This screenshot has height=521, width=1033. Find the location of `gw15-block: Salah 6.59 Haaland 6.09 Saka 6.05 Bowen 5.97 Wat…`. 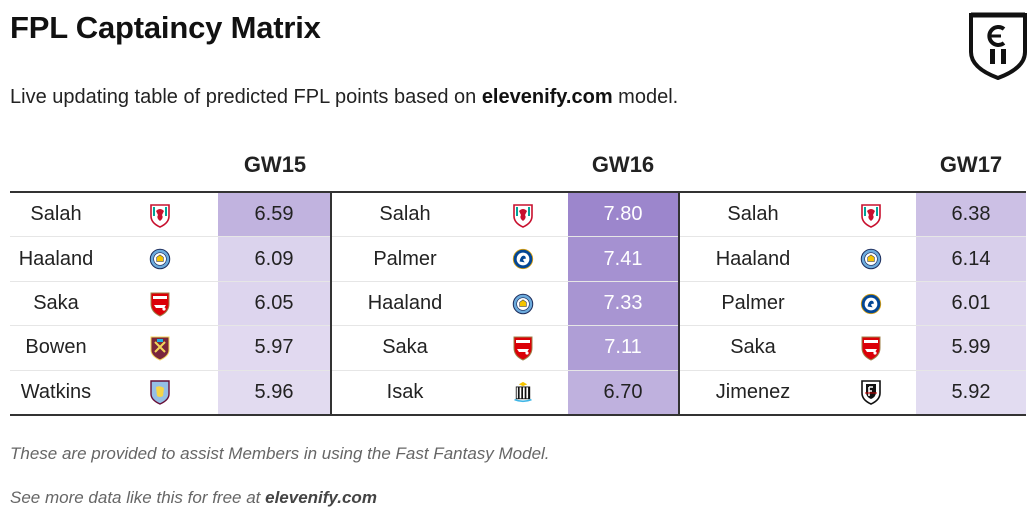

gw15-block: Salah 6.59 Haaland 6.09 Saka 6.05 Bowen 5.97 Wat… is located at coordinates (171, 304).